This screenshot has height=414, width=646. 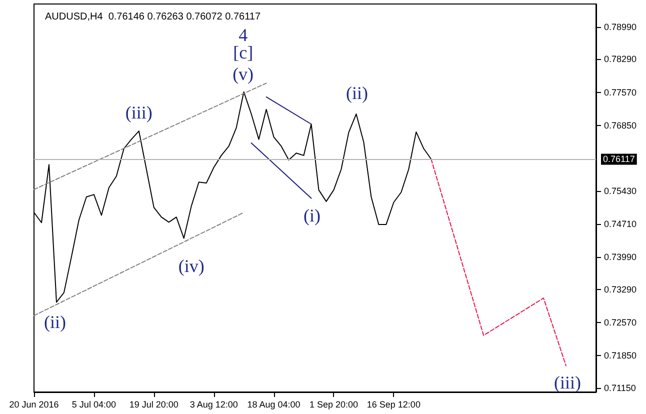 What do you see at coordinates (620, 355) in the screenshot?
I see `y-tick-label: 0.71850` at bounding box center [620, 355].